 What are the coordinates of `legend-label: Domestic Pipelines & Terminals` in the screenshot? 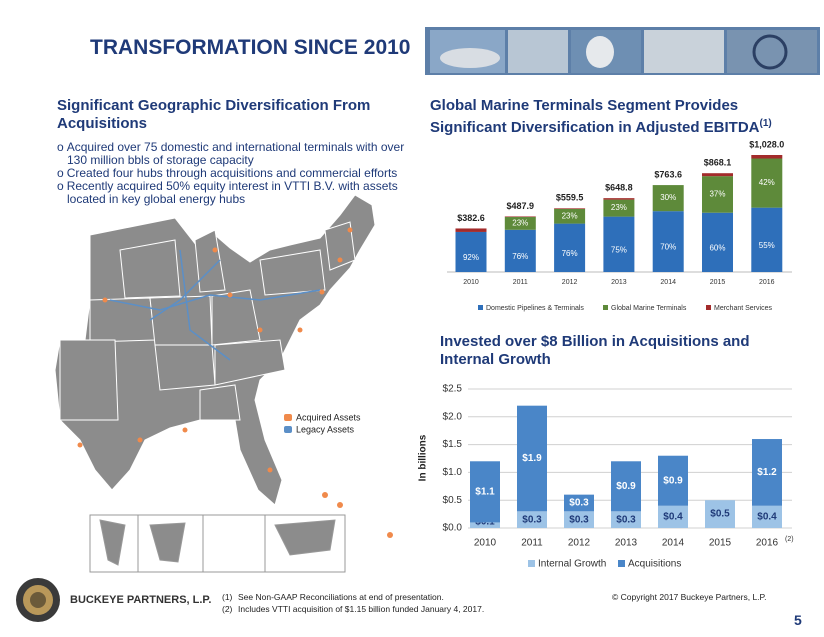 It's located at (535, 308).